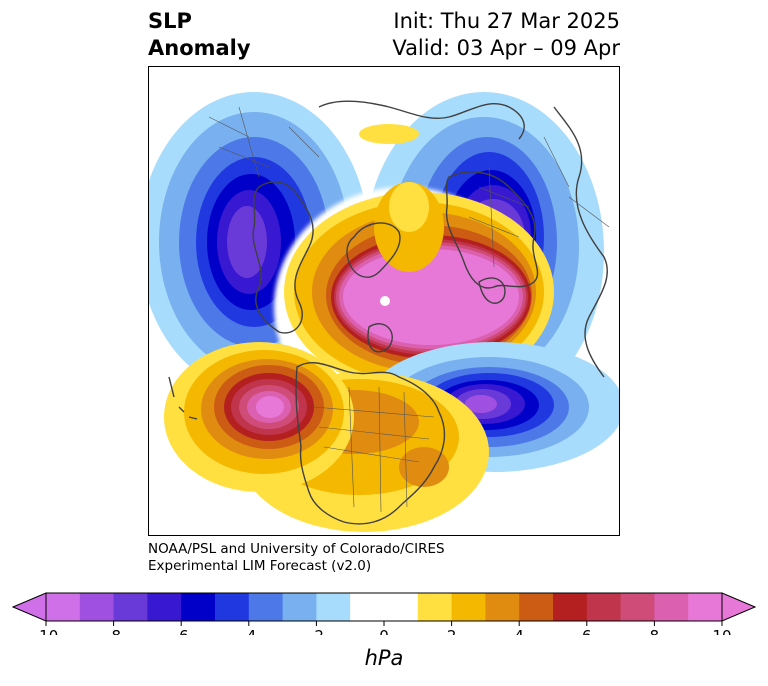 Image resolution: width=768 pixels, height=686 pixels. What do you see at coordinates (384, 658) in the screenshot?
I see `colorbar-unit: hPa` at bounding box center [384, 658].